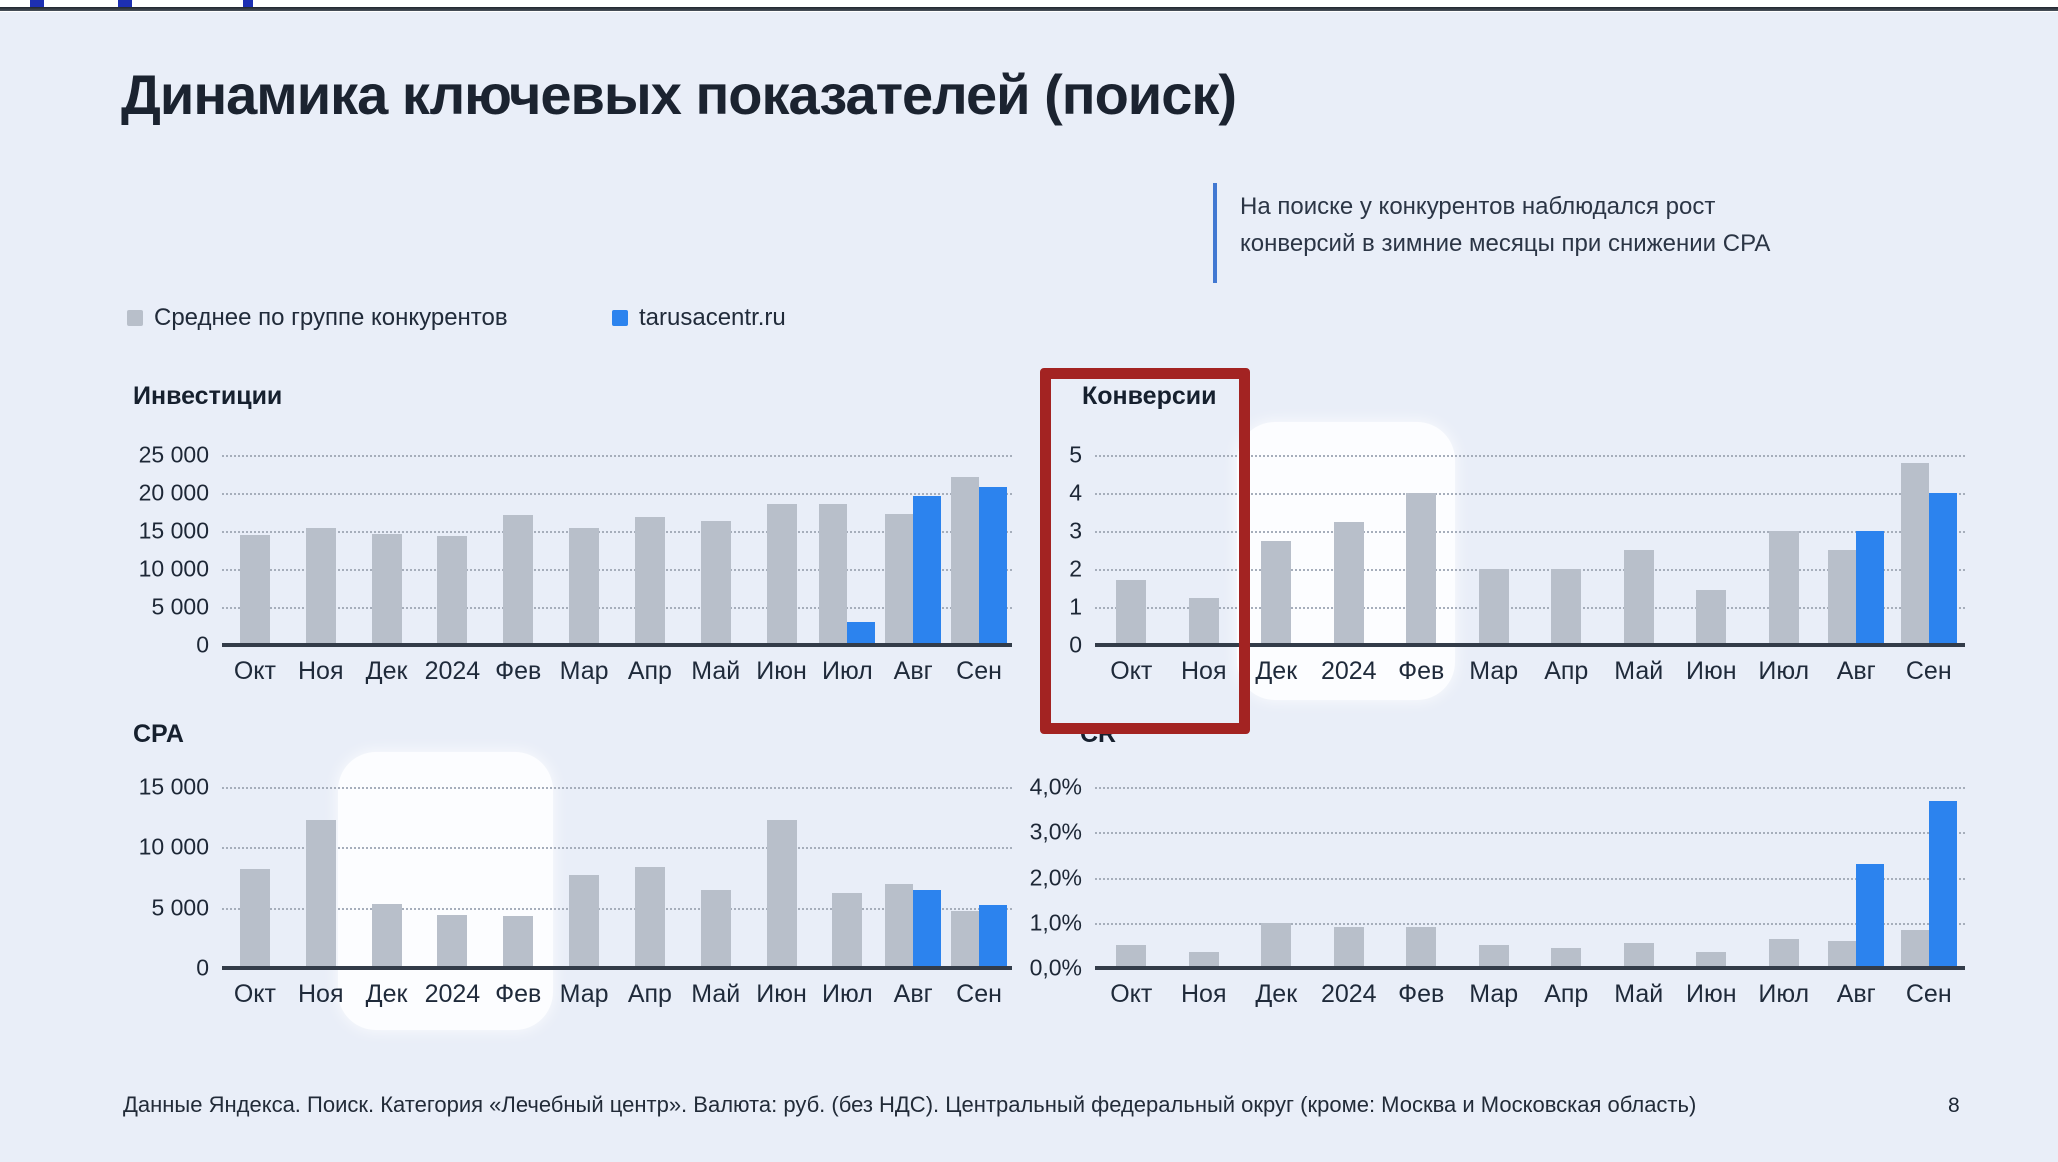  What do you see at coordinates (1566, 957) in the screenshot?
I see `bar-cr-Апр-competitors` at bounding box center [1566, 957].